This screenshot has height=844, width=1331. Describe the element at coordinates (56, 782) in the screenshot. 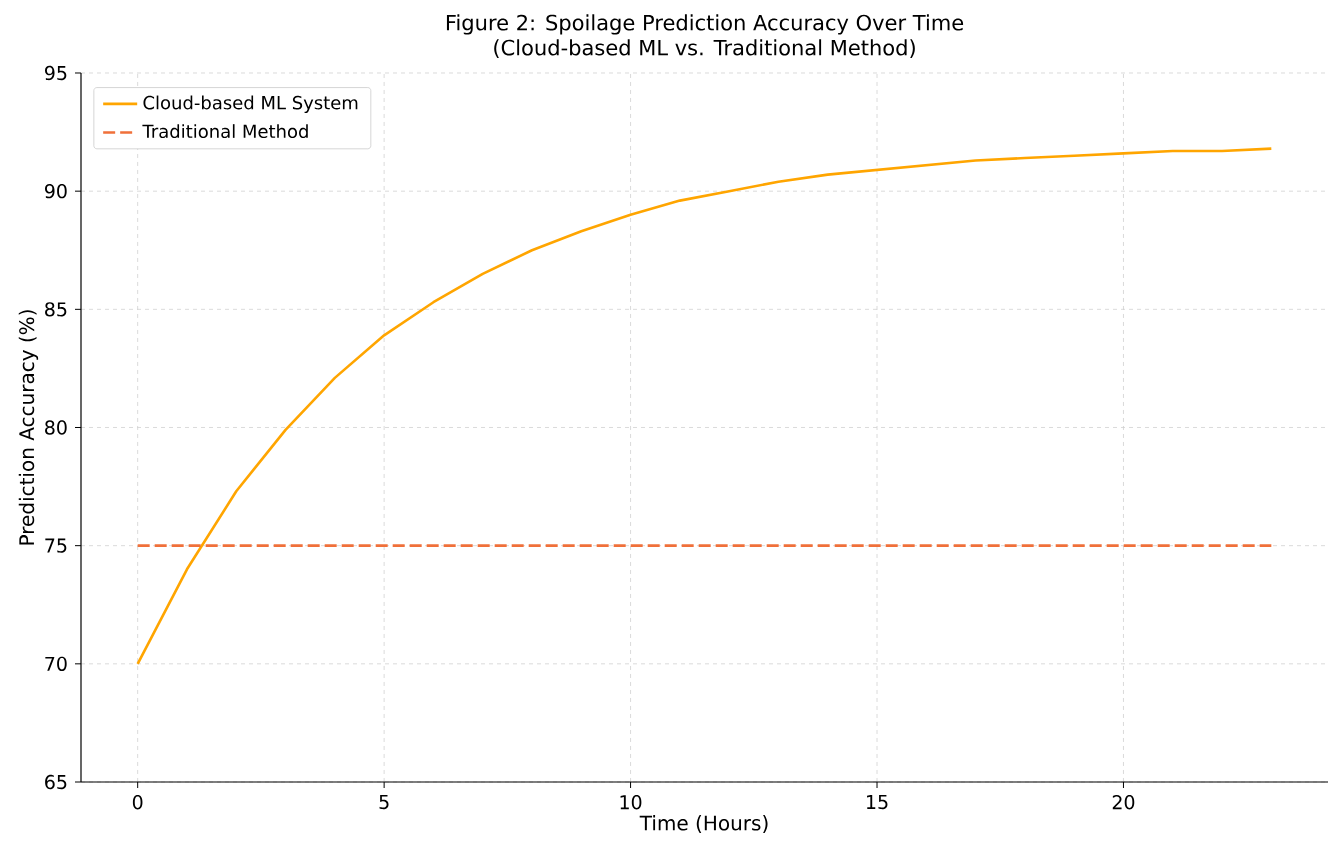

I see `y-tick-label: 65` at that location.